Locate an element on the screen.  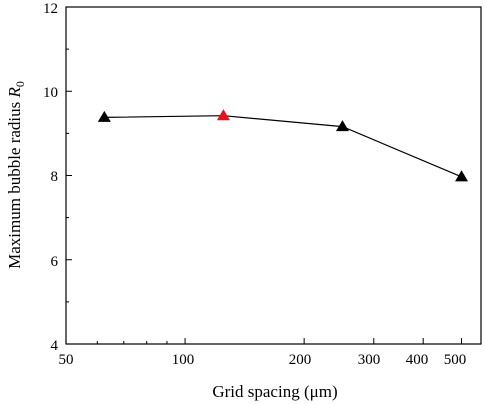
y-axis-subscript: 0 is located at coordinates (20, 84).